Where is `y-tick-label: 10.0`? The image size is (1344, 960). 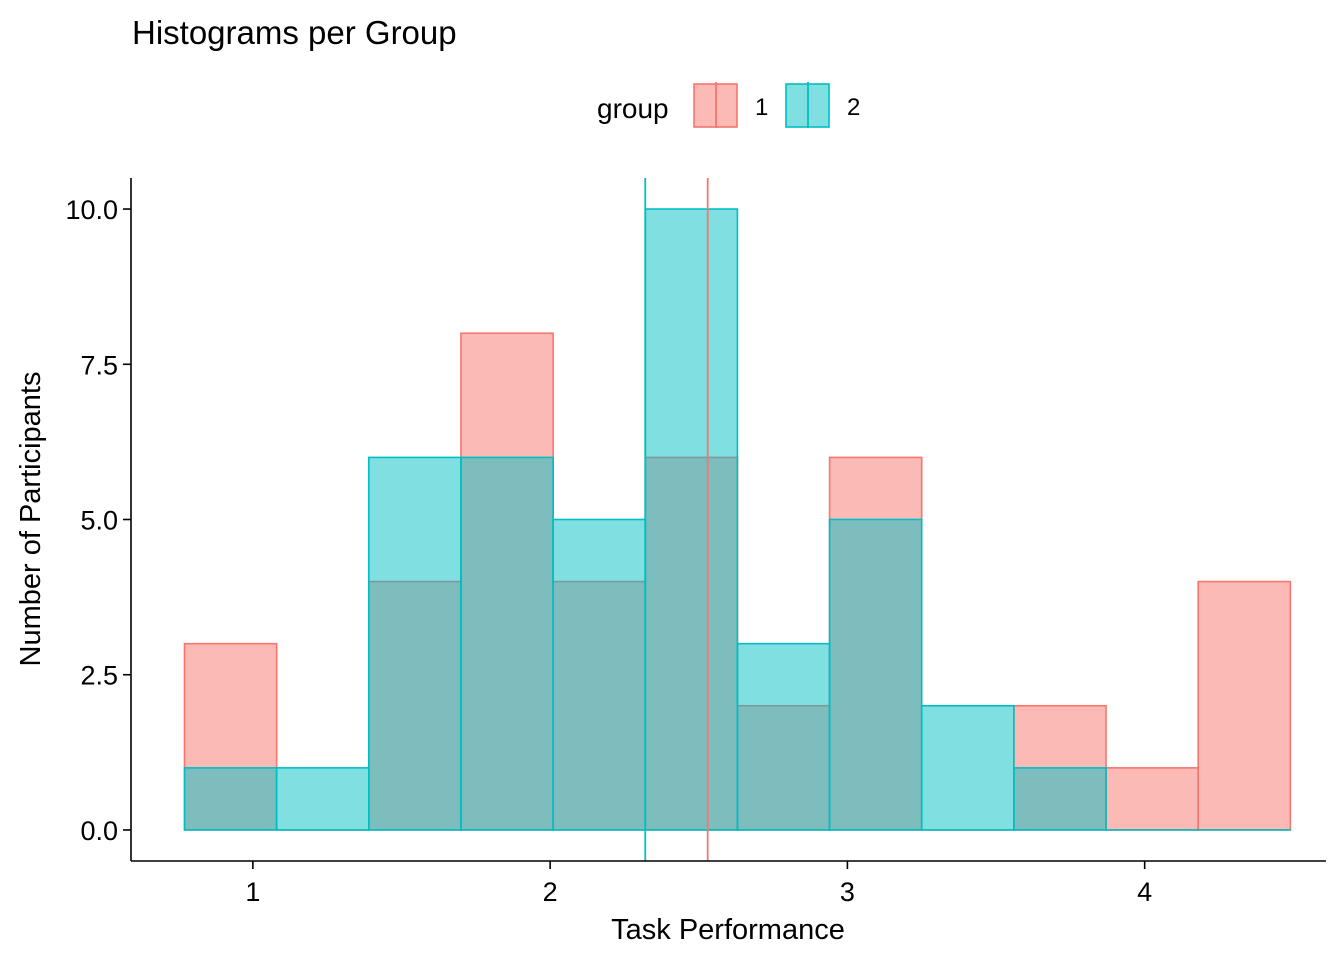 y-tick-label: 10.0 is located at coordinates (91, 210).